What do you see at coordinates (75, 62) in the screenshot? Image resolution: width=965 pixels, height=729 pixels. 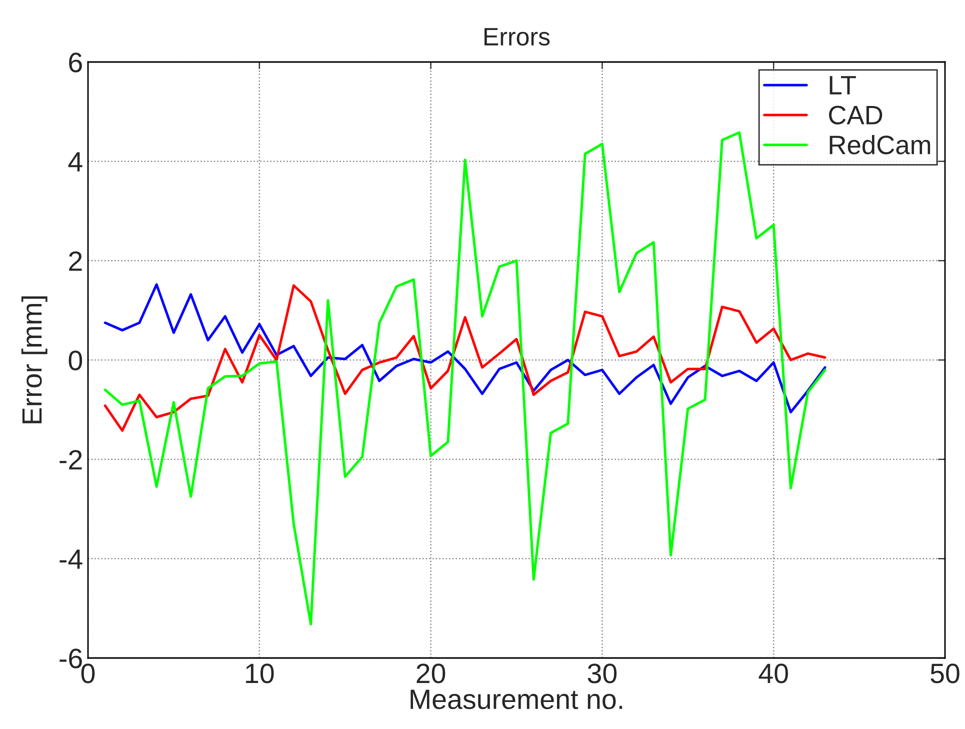 I see `y-tick-label: 6` at bounding box center [75, 62].